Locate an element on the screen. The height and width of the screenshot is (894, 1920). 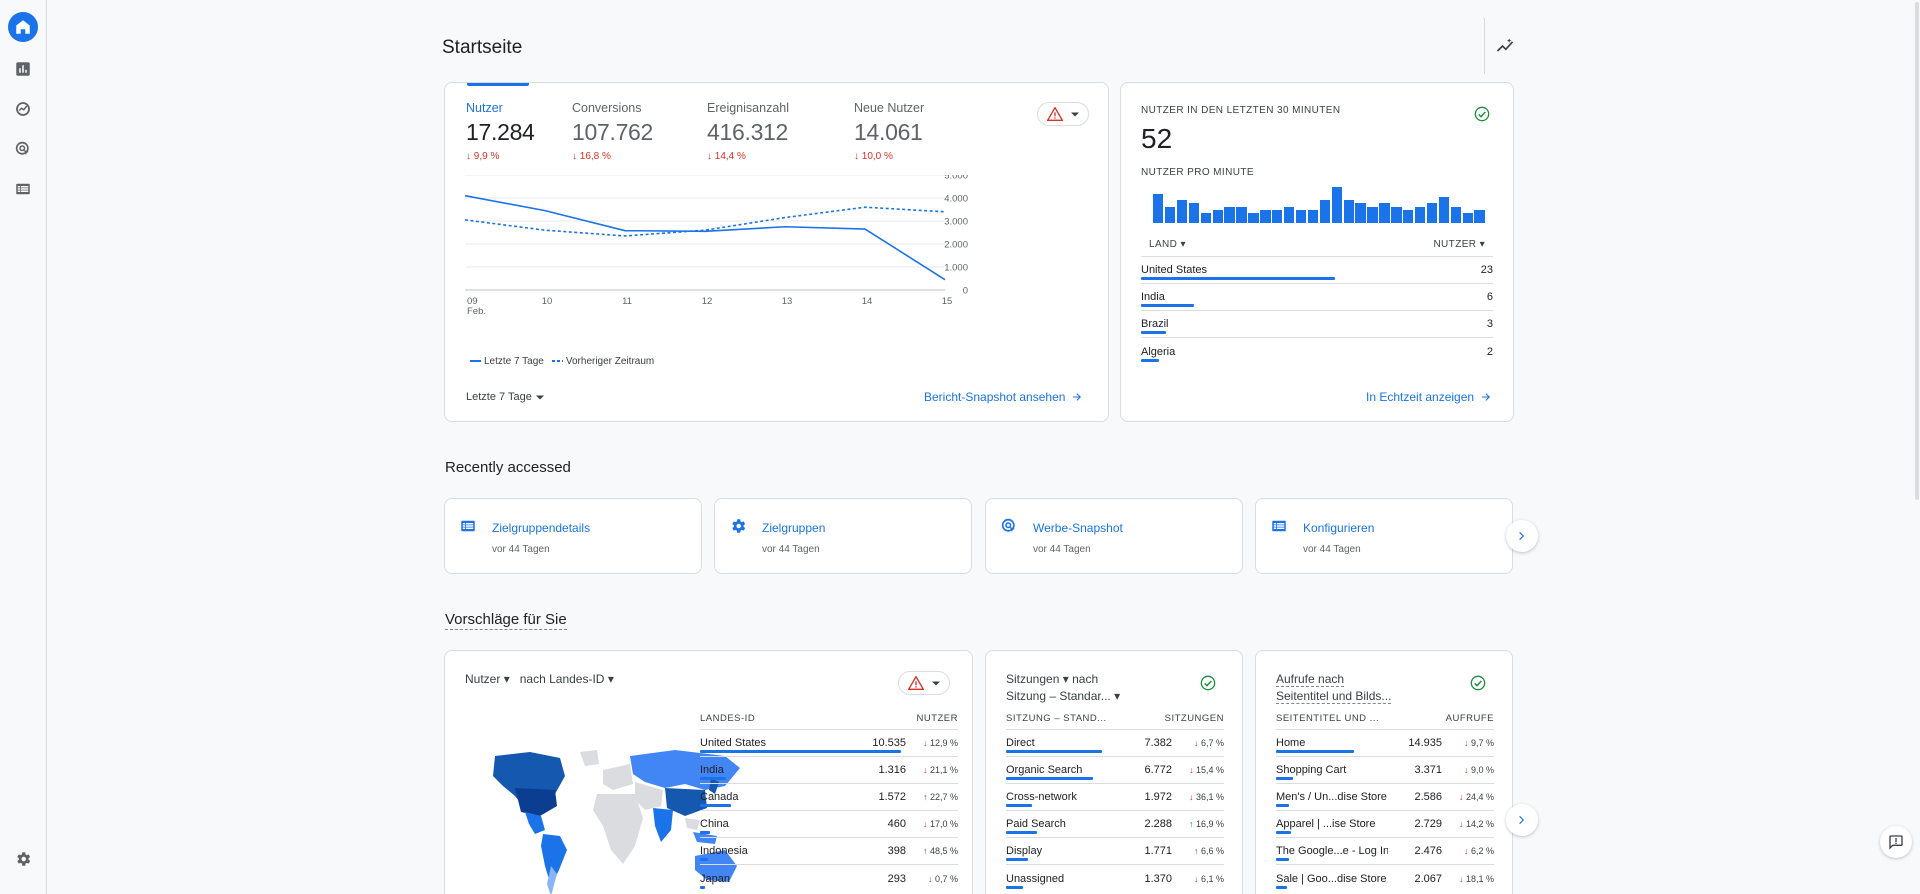
feedback-button is located at coordinates (1896, 842).